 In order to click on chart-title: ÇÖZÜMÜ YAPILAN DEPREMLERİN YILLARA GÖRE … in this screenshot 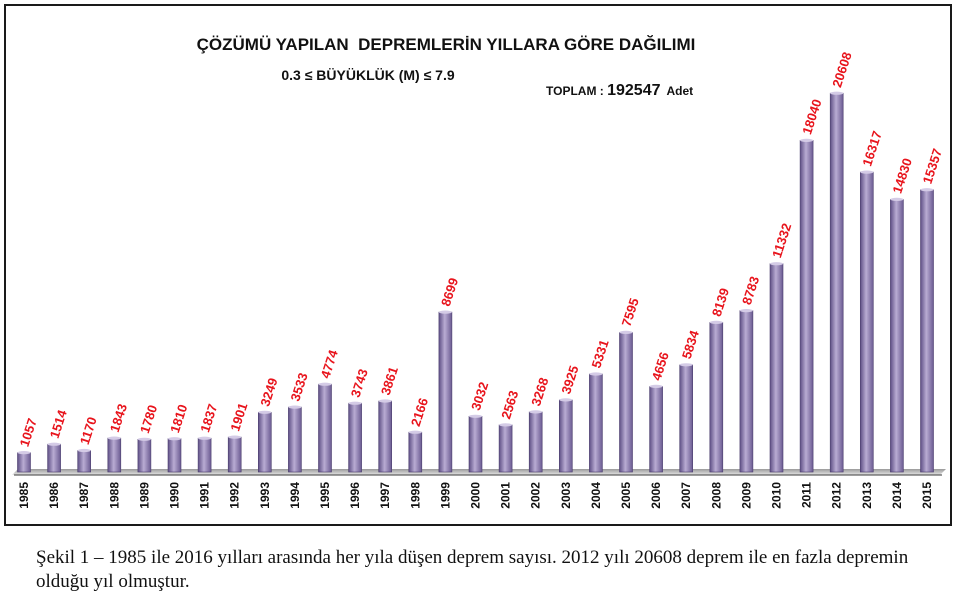, I will do `click(446, 44)`.